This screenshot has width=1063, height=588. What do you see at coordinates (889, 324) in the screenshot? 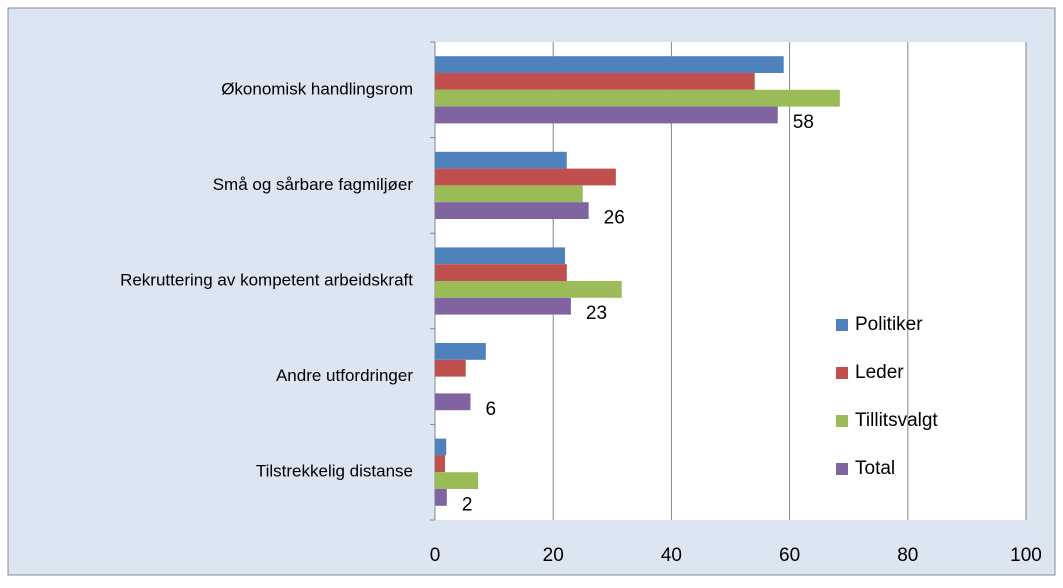
I see `legend-label: Politiker` at bounding box center [889, 324].